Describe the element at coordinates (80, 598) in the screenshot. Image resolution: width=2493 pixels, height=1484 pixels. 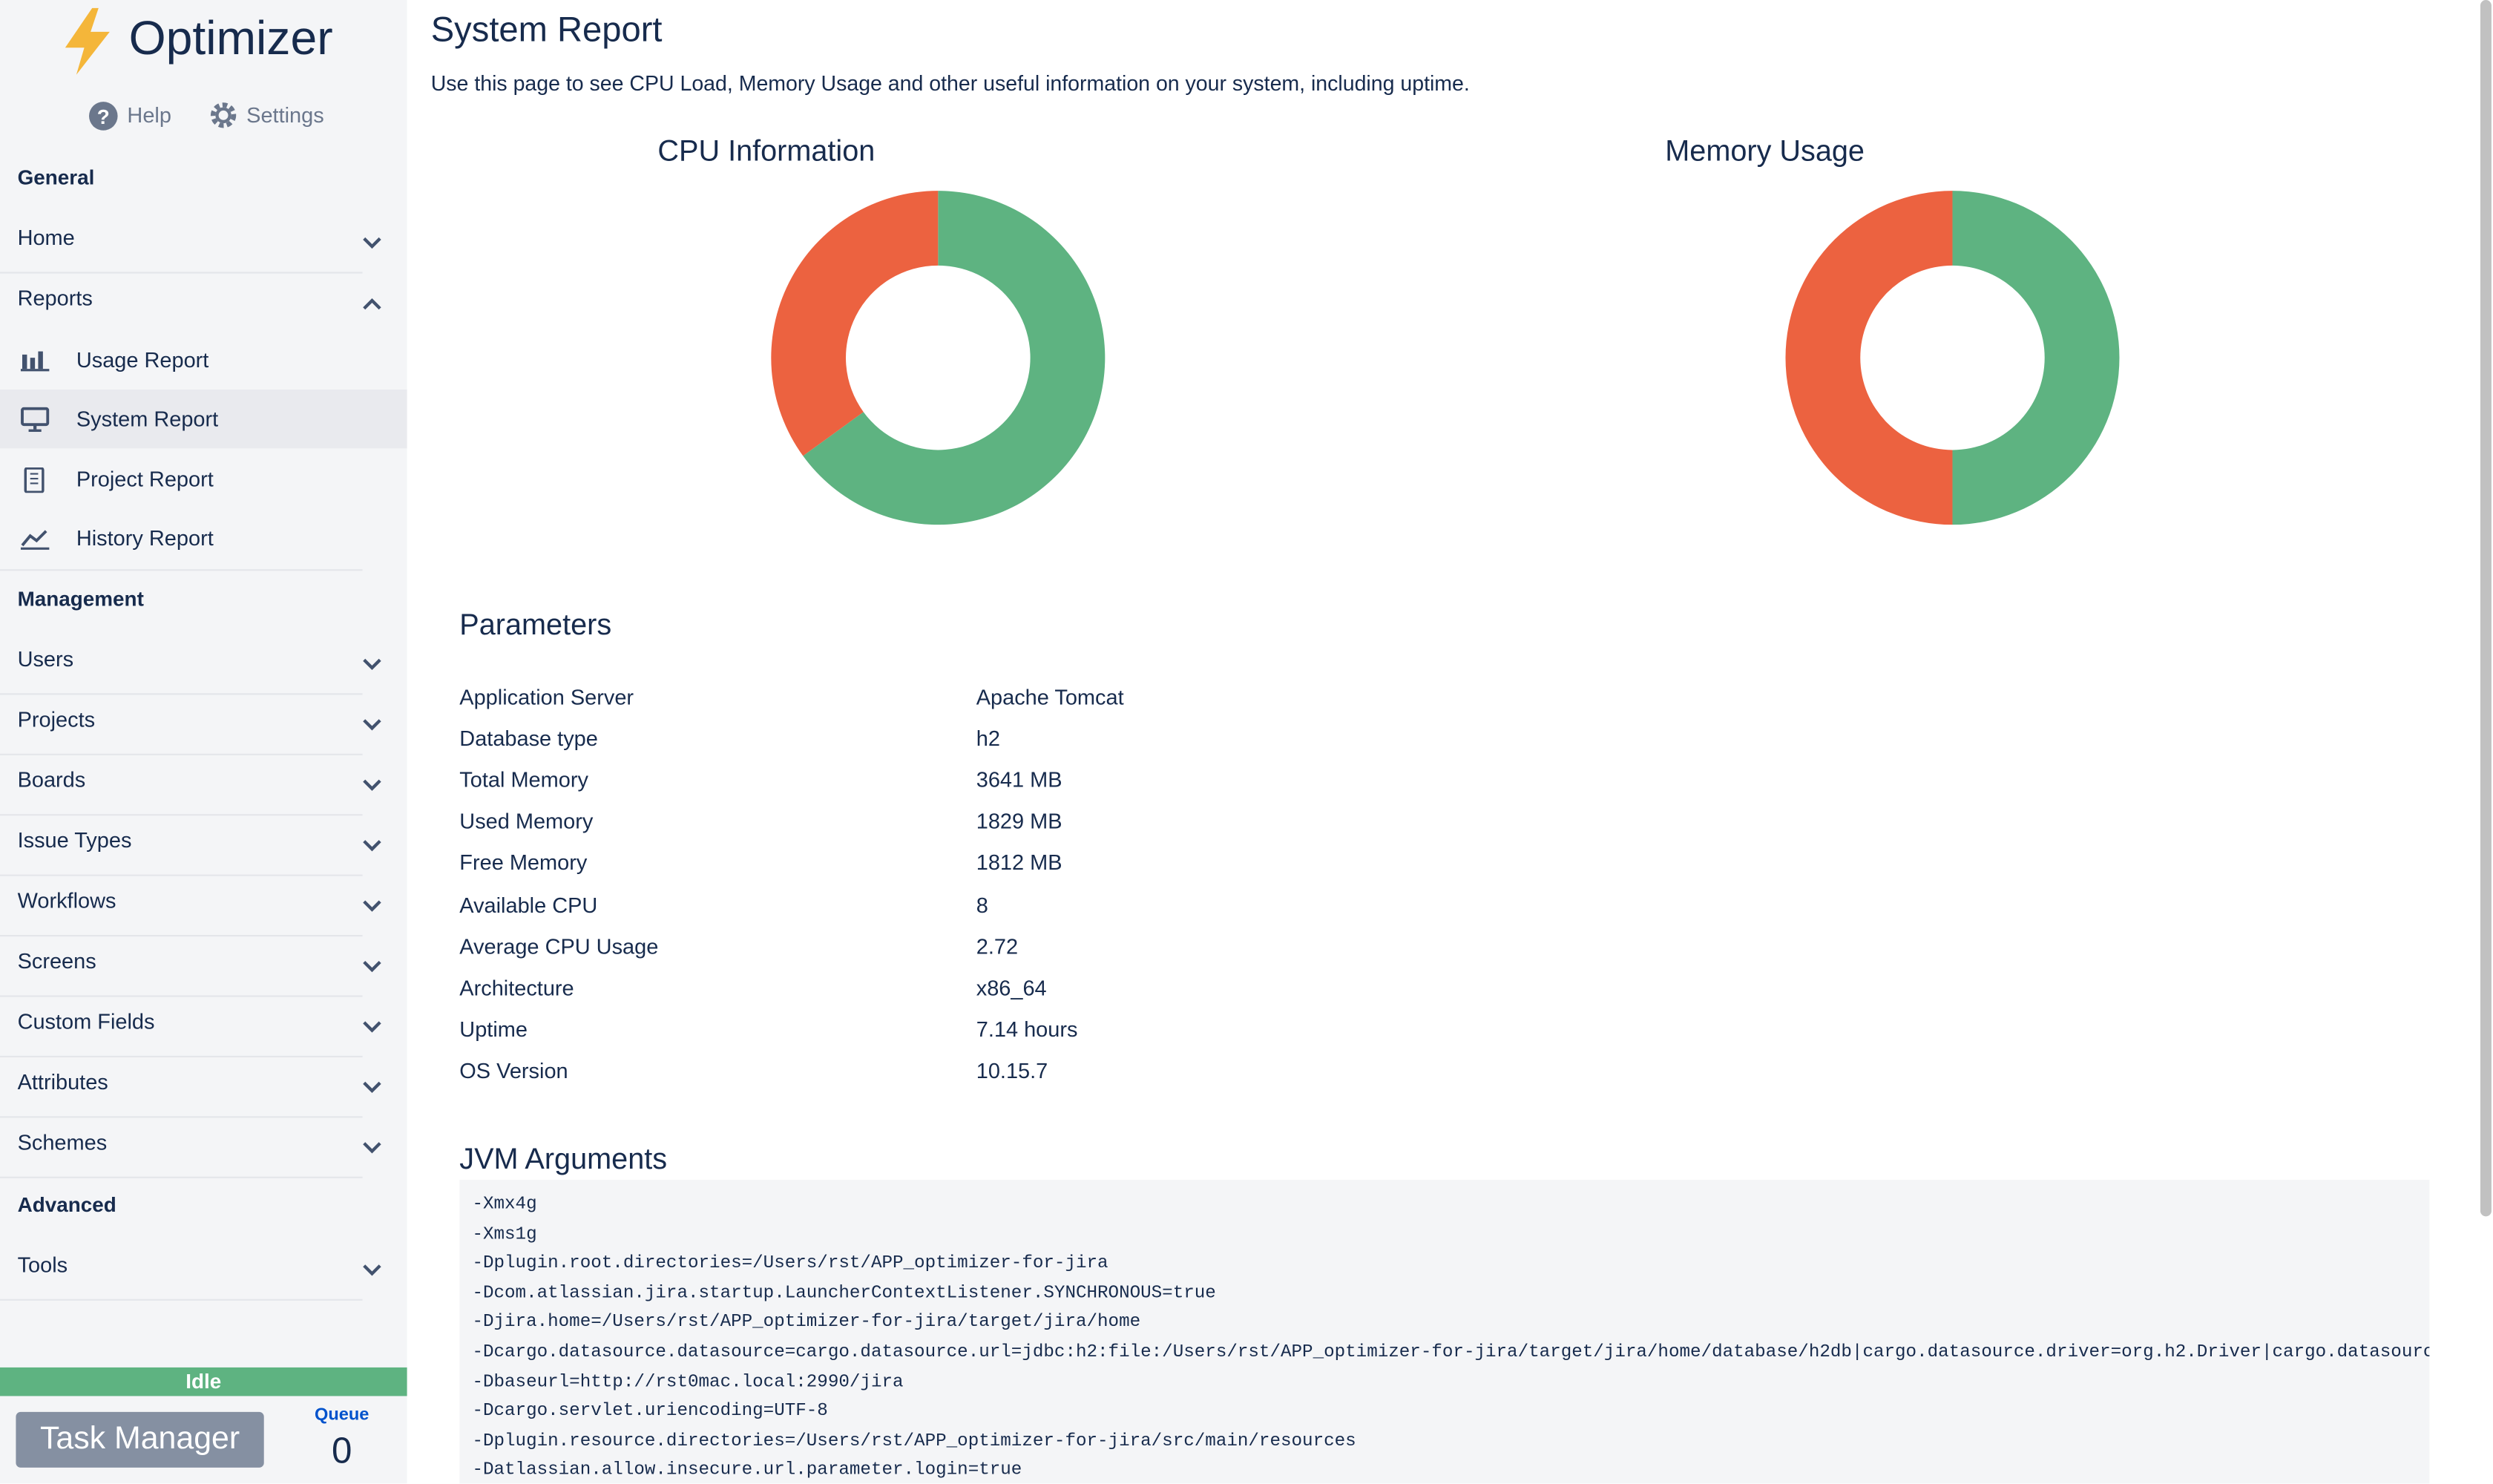
I see `section-heading: Management` at that location.